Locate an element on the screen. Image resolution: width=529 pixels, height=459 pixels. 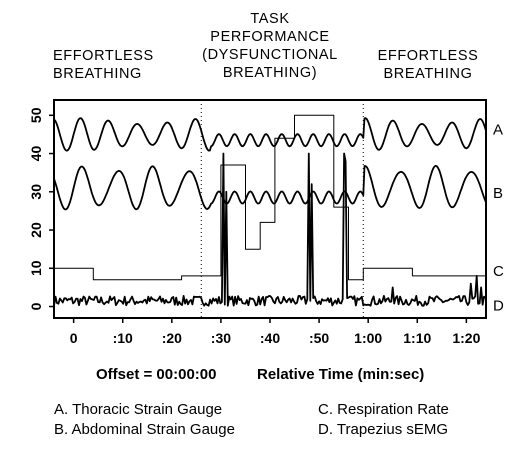
x-tick-label-30: :30 is located at coordinates (221, 338).